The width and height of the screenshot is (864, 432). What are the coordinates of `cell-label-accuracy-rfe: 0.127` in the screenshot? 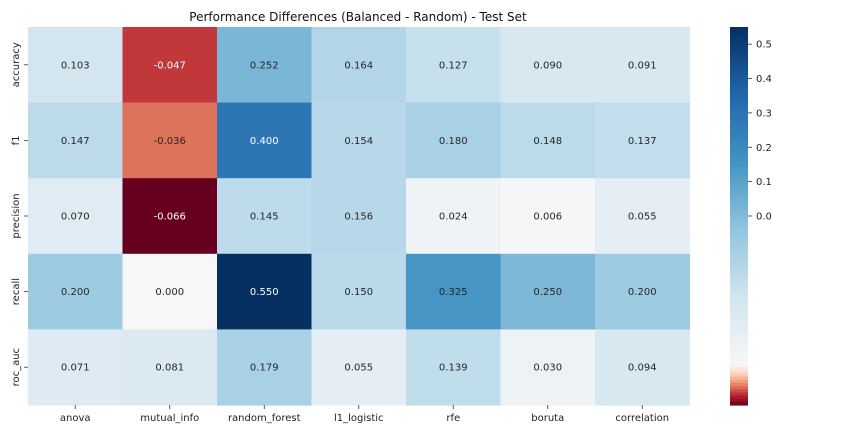 It's located at (453, 65).